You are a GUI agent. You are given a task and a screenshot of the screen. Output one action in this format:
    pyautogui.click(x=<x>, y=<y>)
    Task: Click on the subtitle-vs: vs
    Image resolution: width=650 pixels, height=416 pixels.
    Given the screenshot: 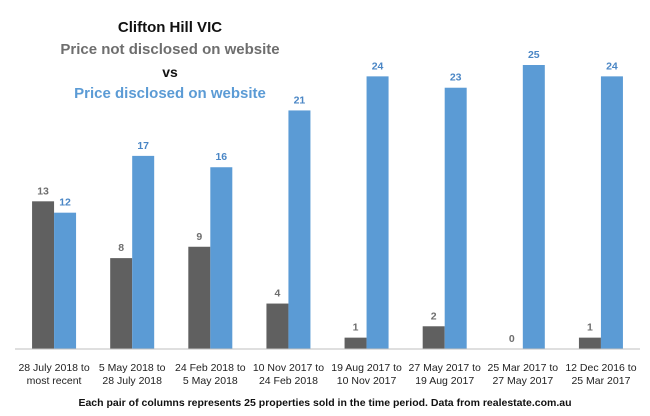 What is the action you would take?
    pyautogui.click(x=170, y=72)
    